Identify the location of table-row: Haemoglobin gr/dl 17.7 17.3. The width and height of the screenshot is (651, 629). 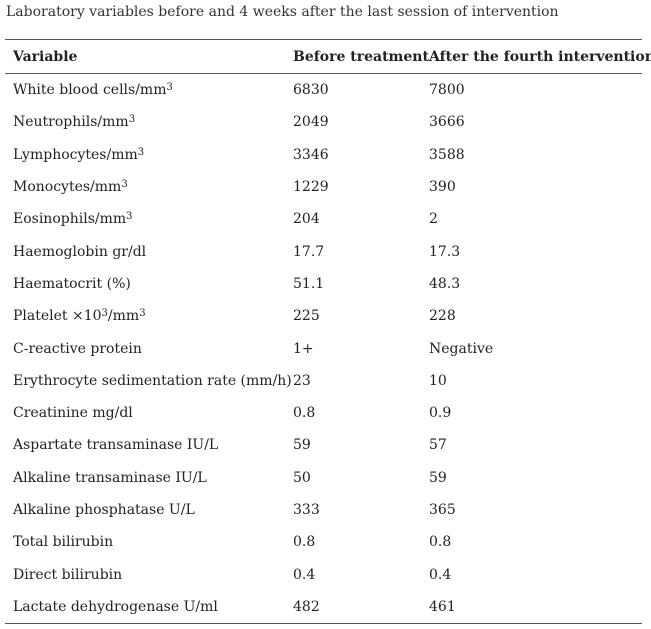
(323, 251).